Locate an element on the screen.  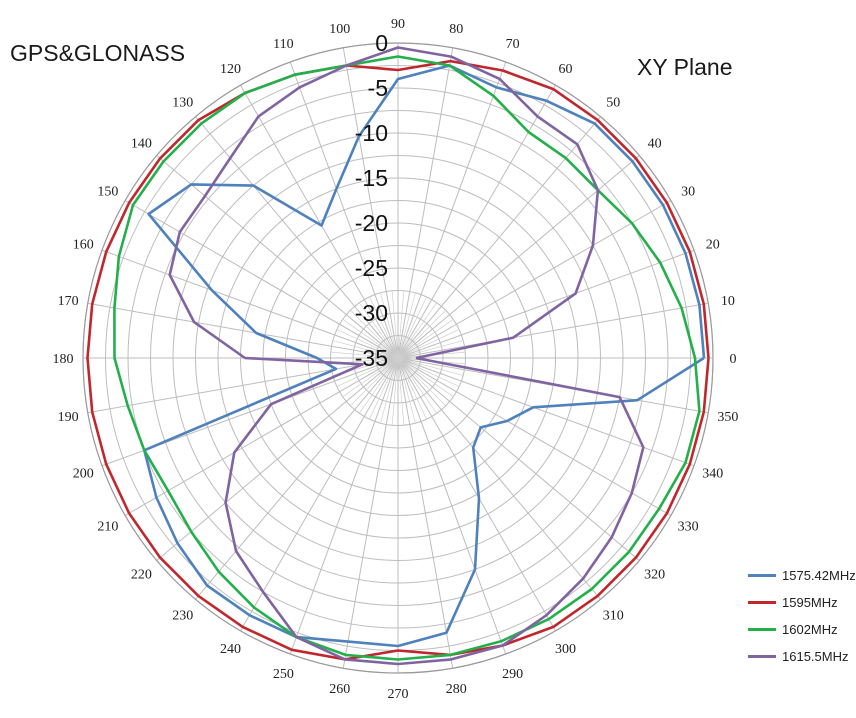
angle-tick-label: 330 is located at coordinates (688, 527).